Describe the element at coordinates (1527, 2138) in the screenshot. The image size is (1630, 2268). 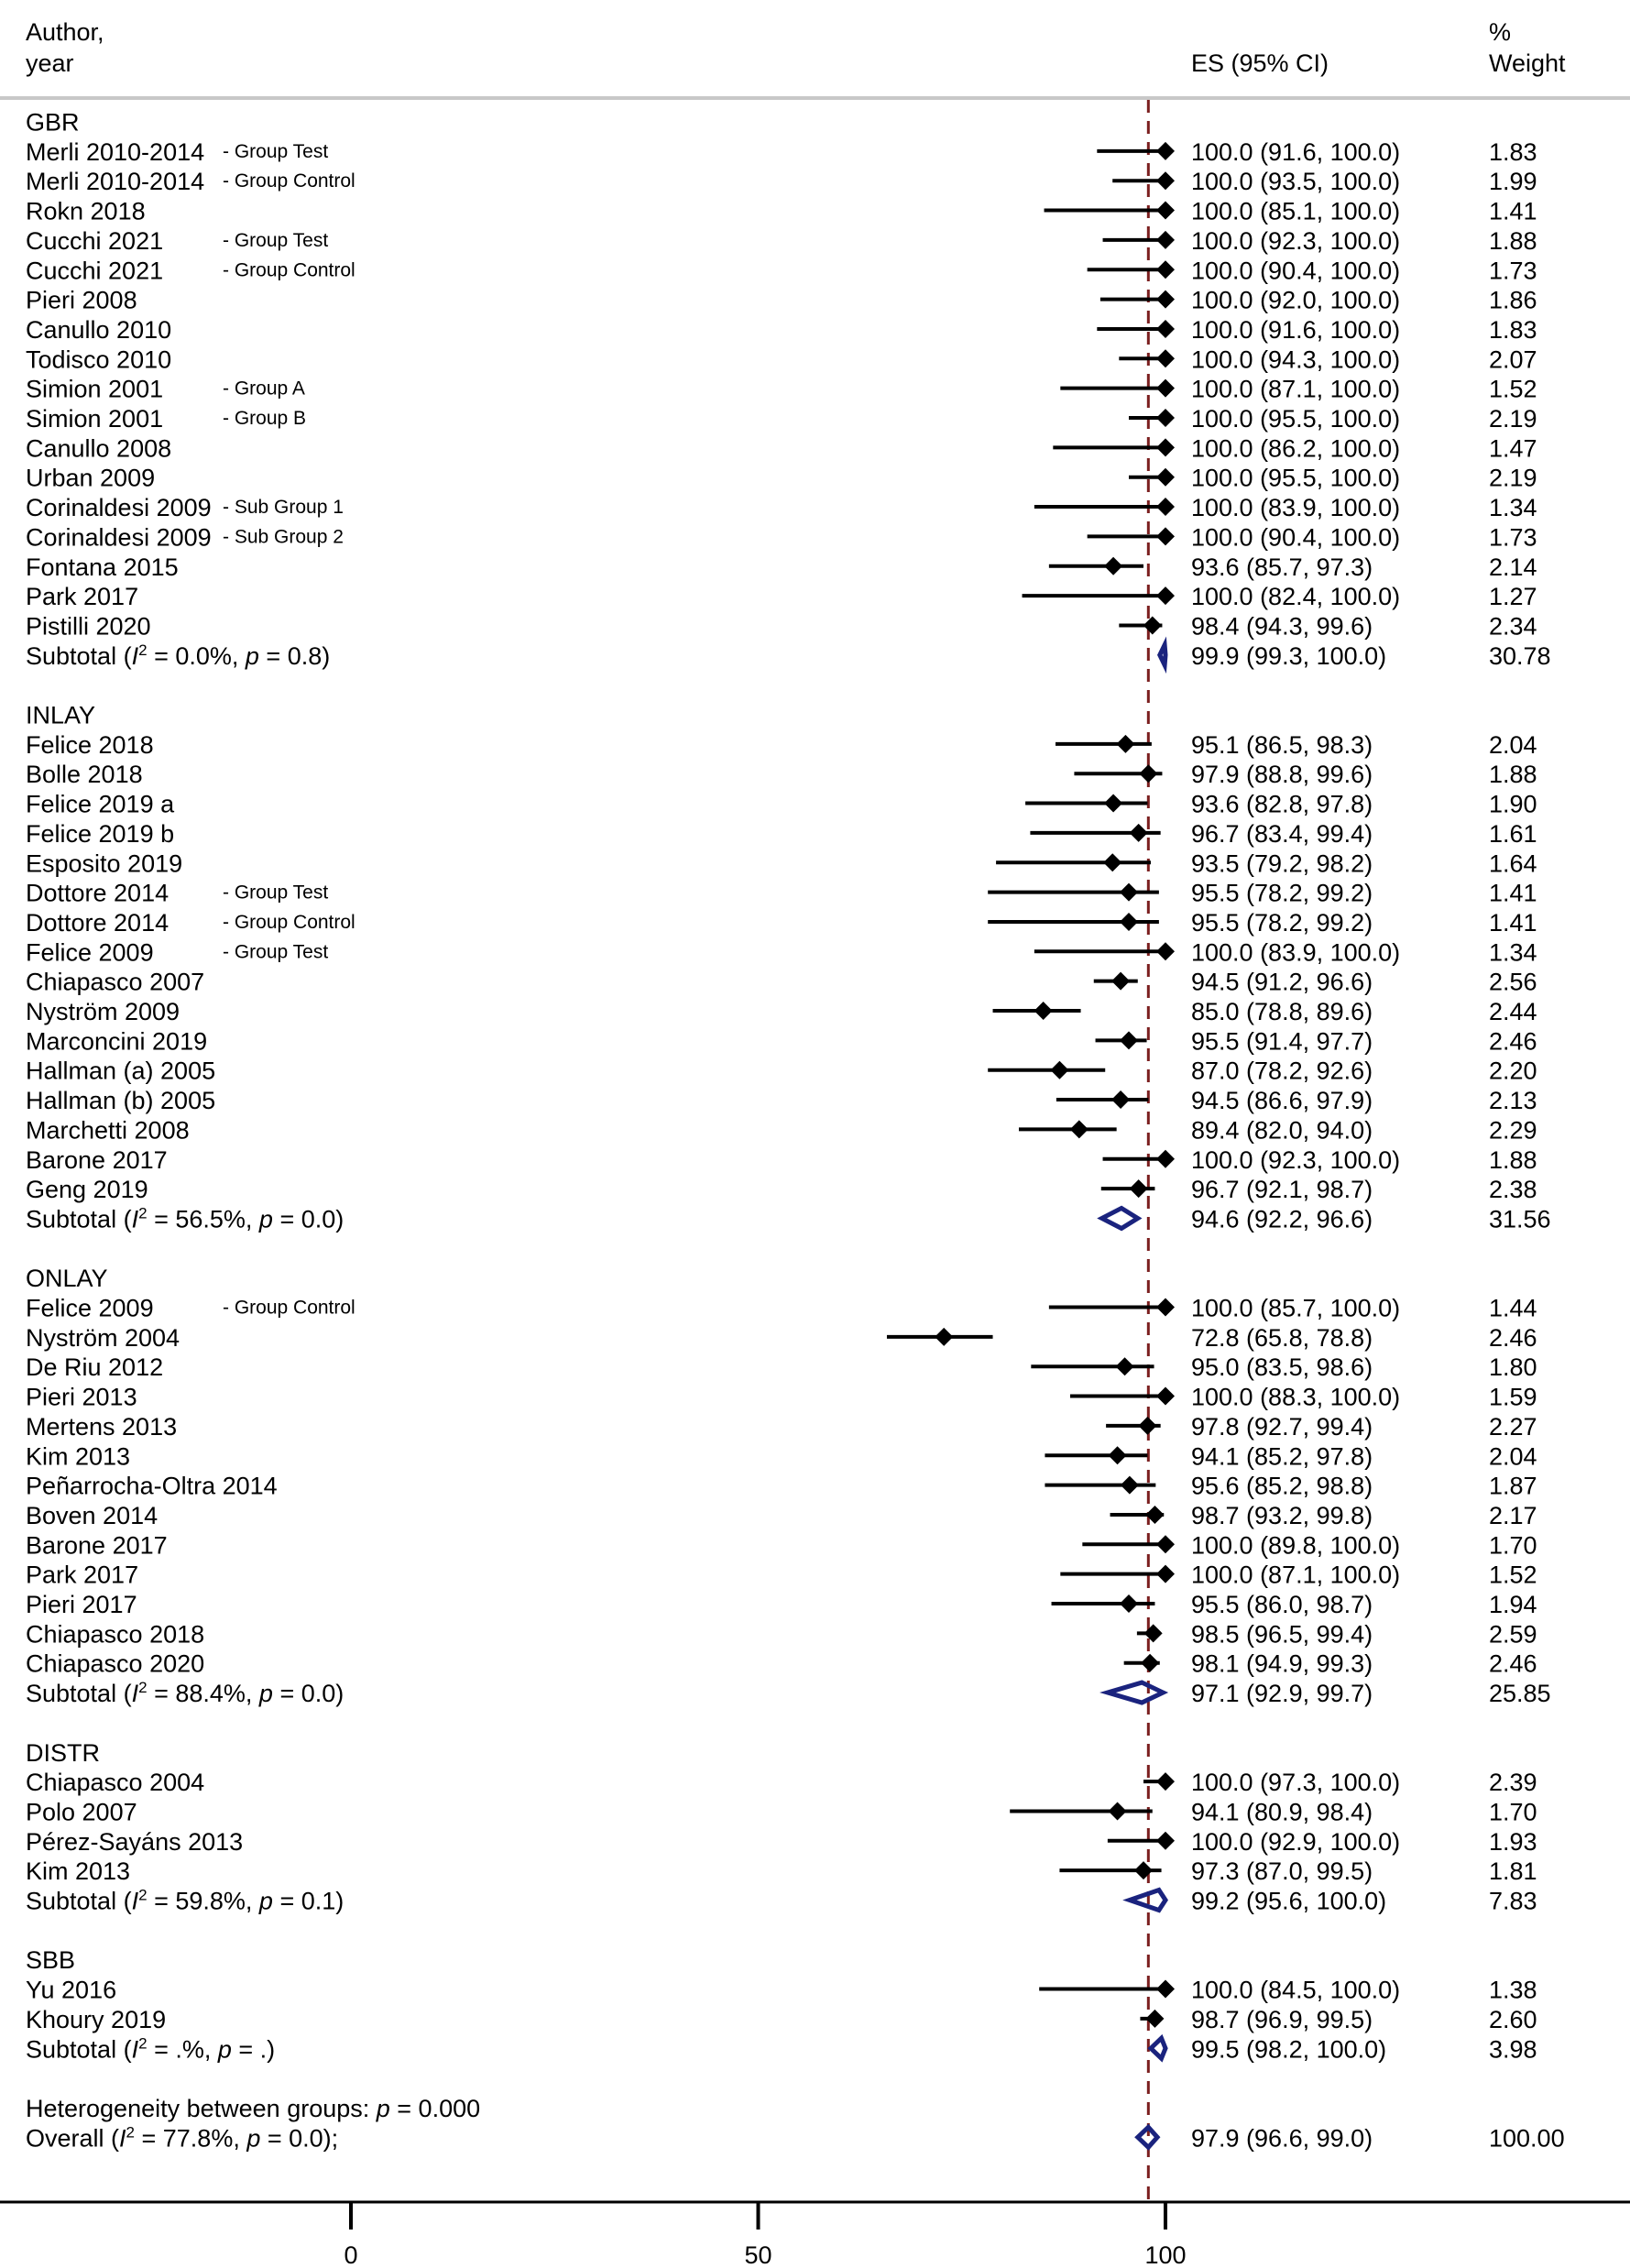
I see `overall-weight: 100.00` at that location.